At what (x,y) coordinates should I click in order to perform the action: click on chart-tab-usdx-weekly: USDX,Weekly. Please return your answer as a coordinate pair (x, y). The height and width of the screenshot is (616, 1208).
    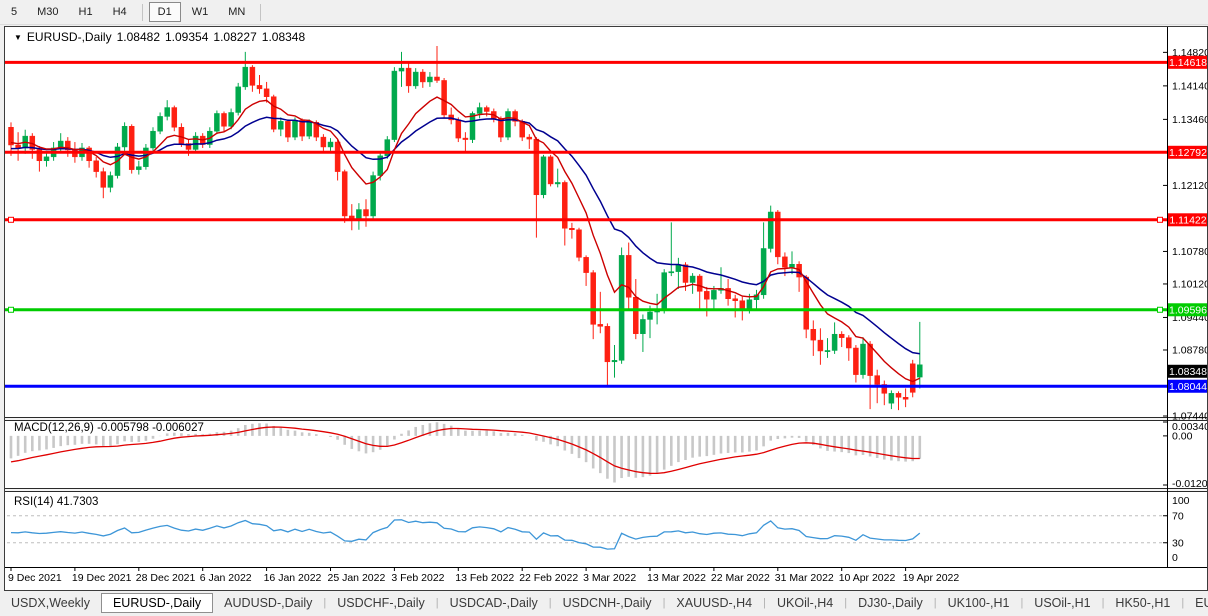
    Looking at the image, I should click on (50, 603).